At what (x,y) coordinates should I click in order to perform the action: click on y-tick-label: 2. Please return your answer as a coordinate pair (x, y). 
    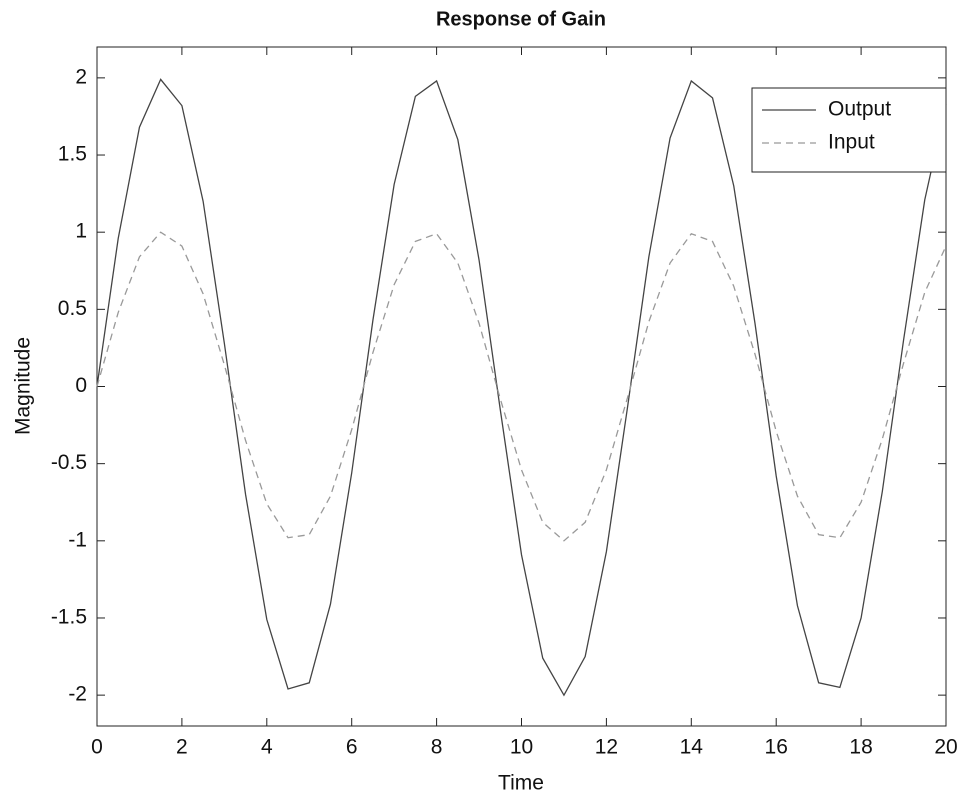
    Looking at the image, I should click on (81, 76).